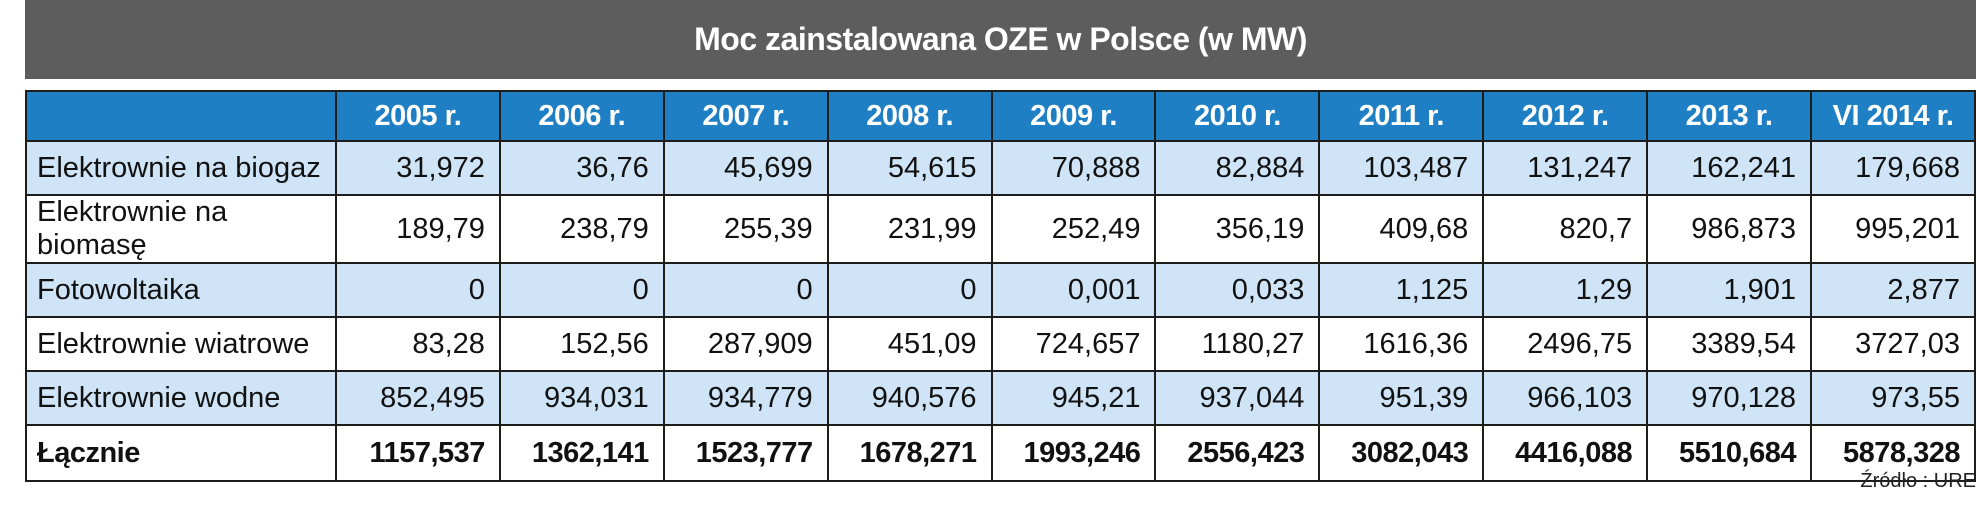 The width and height of the screenshot is (1976, 512). What do you see at coordinates (418, 398) in the screenshot?
I see `table-cell: 852,495` at bounding box center [418, 398].